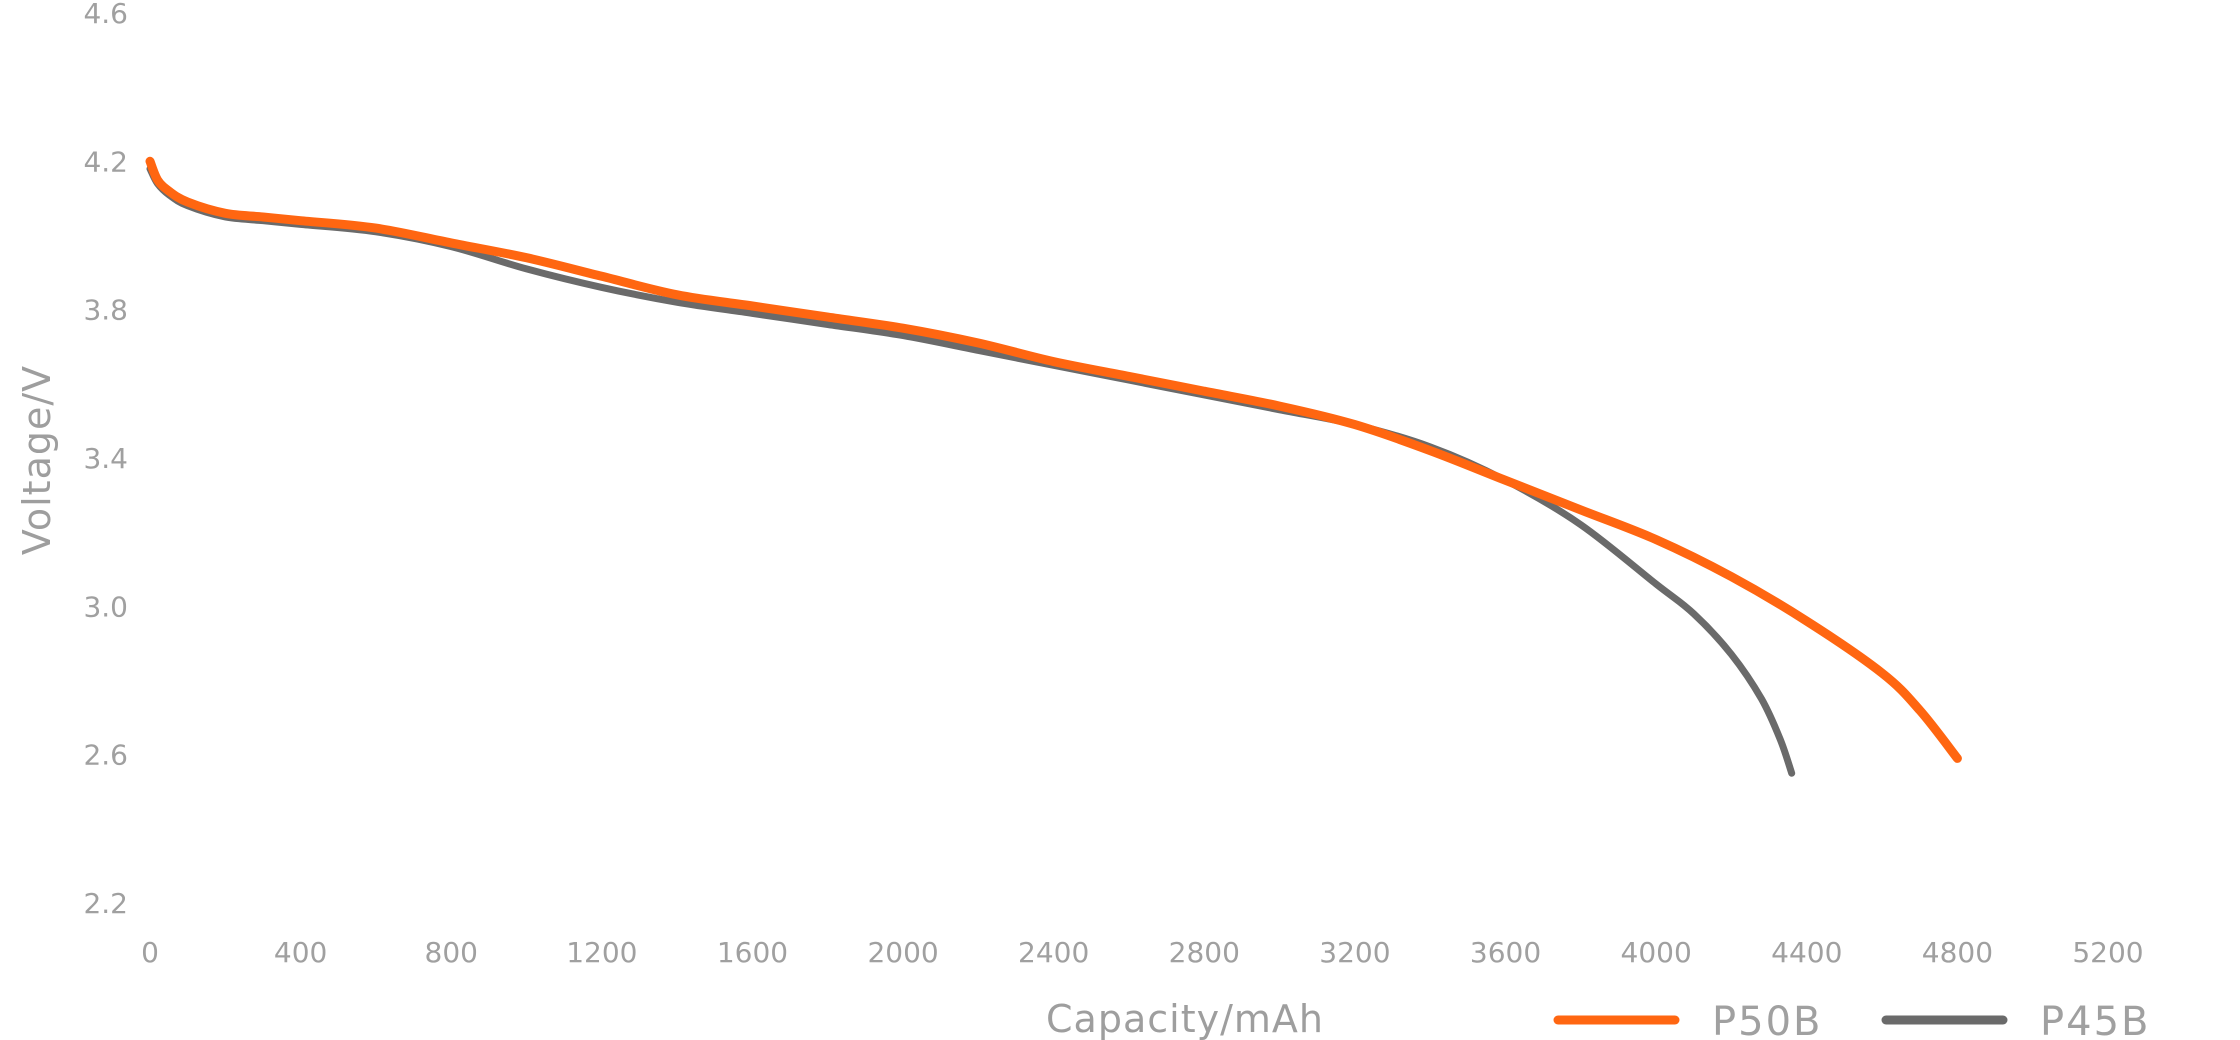 Image resolution: width=2240 pixels, height=1040 pixels. I want to click on x-tick-label: 1200, so click(601, 952).